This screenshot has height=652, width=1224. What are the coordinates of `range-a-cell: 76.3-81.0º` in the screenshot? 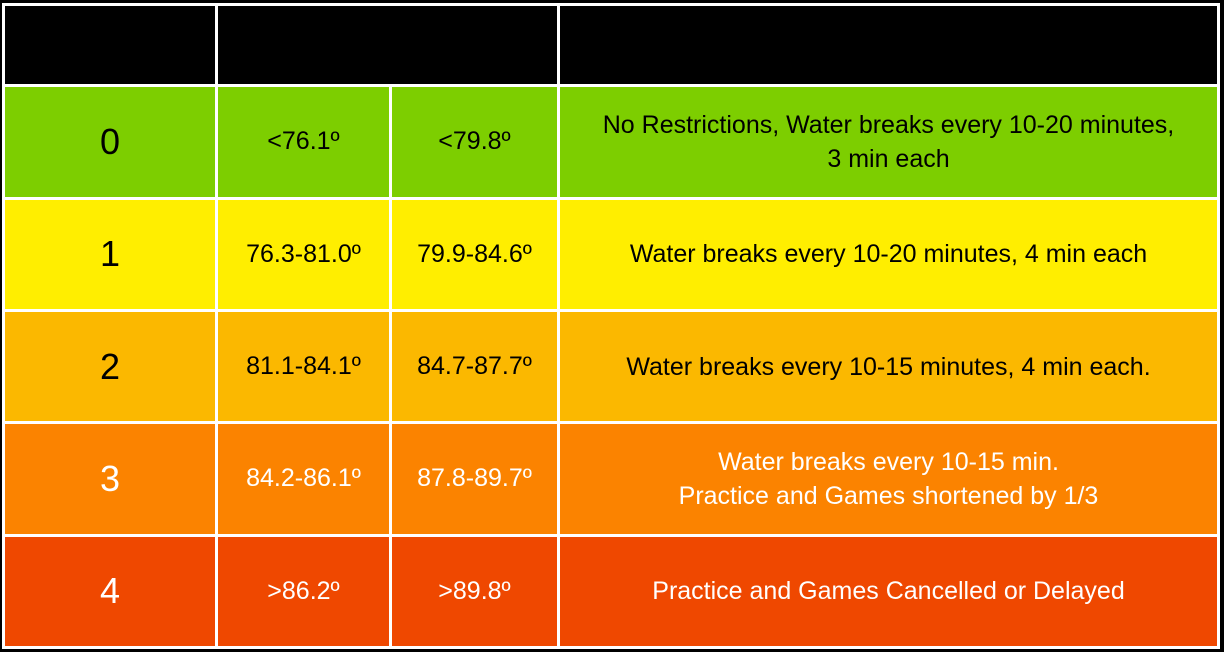 It's located at (303, 254).